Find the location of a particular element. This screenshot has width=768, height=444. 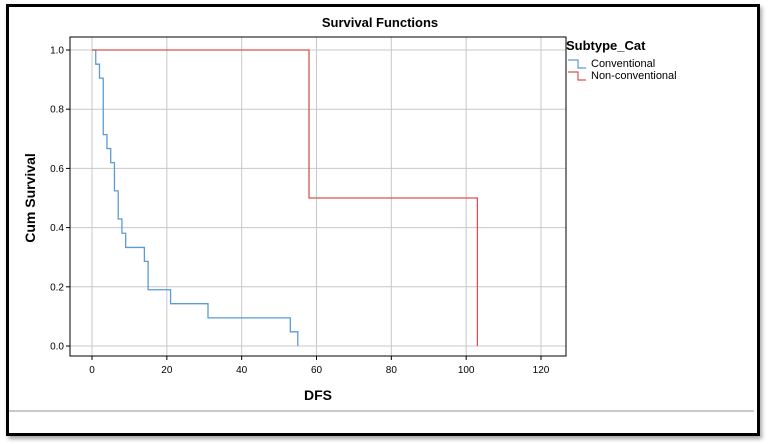

chart-title: Survival Functions is located at coordinates (380, 22).